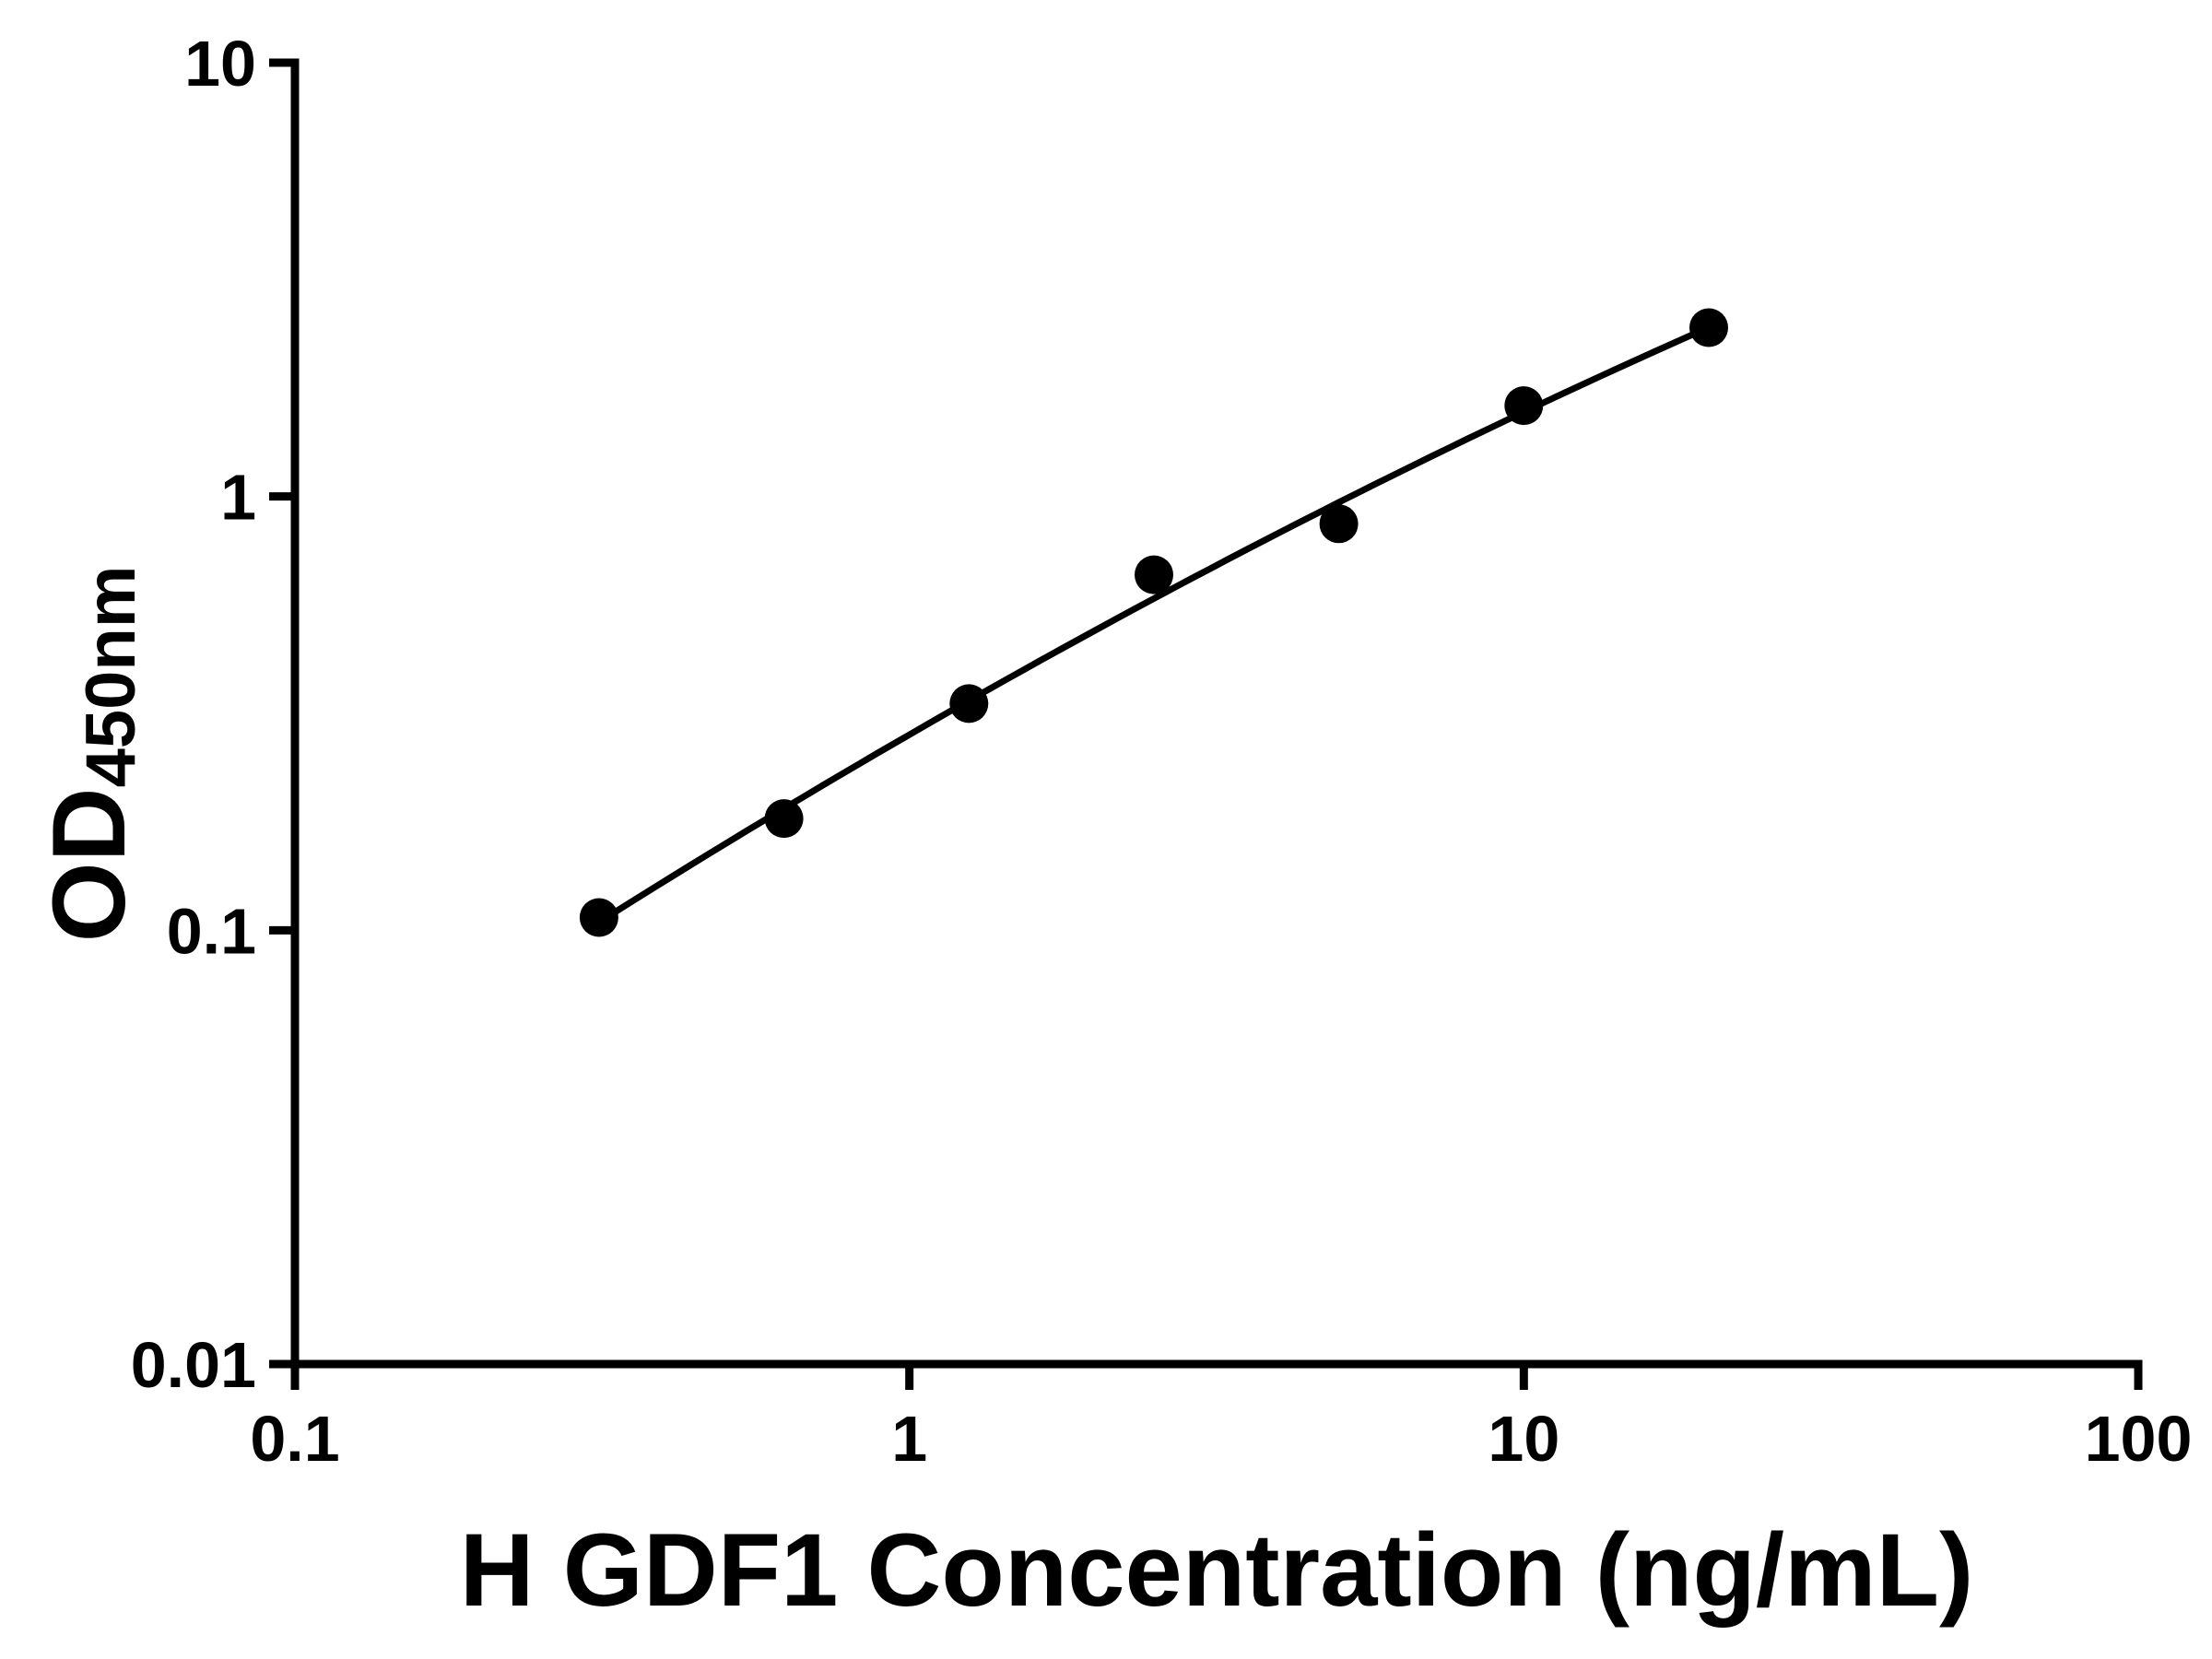 This screenshot has width=2212, height=1659. I want to click on x-tick-label: 1, so click(909, 1439).